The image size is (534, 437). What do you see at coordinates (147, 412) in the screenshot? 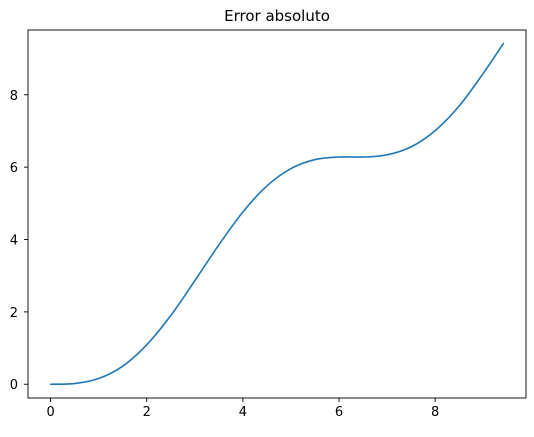
I see `x-tick-label: 2` at bounding box center [147, 412].